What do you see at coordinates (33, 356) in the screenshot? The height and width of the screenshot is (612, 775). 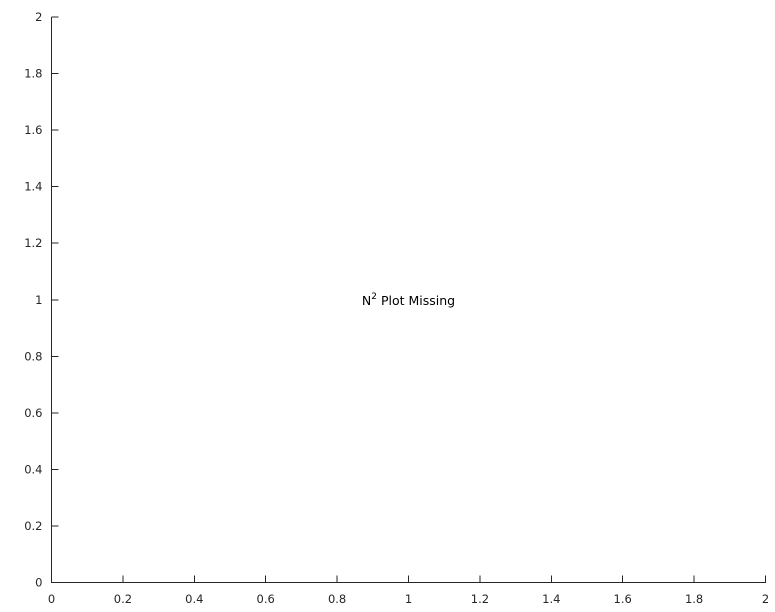 I see `y-tick-label: 0.8` at bounding box center [33, 356].